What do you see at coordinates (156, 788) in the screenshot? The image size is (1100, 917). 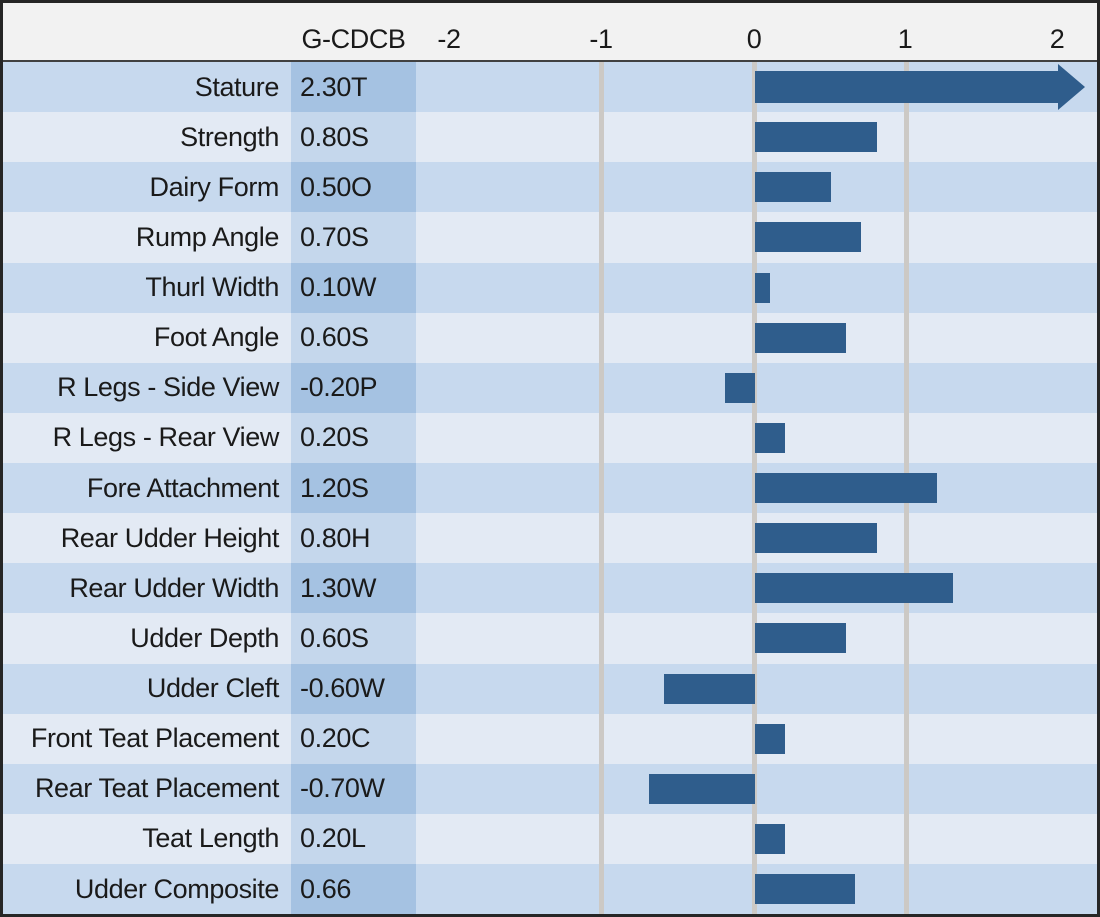 I see `trait-label: Rear Teat Placement` at bounding box center [156, 788].